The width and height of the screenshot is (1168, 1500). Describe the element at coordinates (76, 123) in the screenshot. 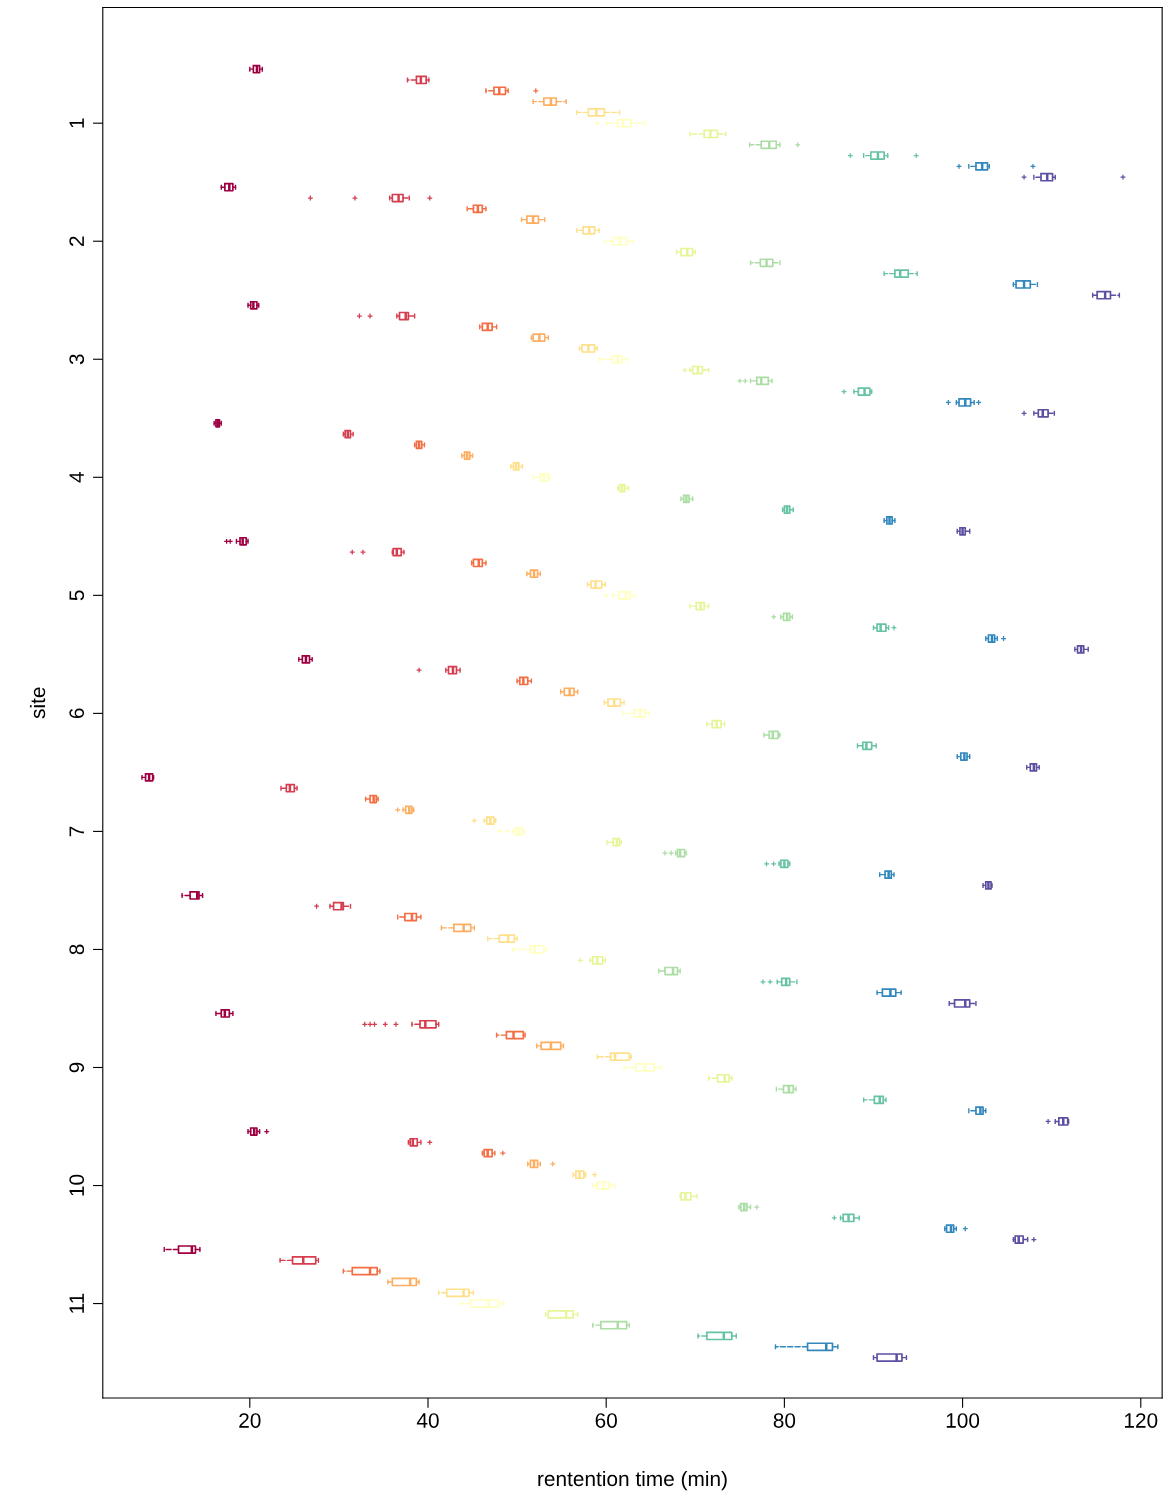

I see `y-tick-label: 1` at that location.